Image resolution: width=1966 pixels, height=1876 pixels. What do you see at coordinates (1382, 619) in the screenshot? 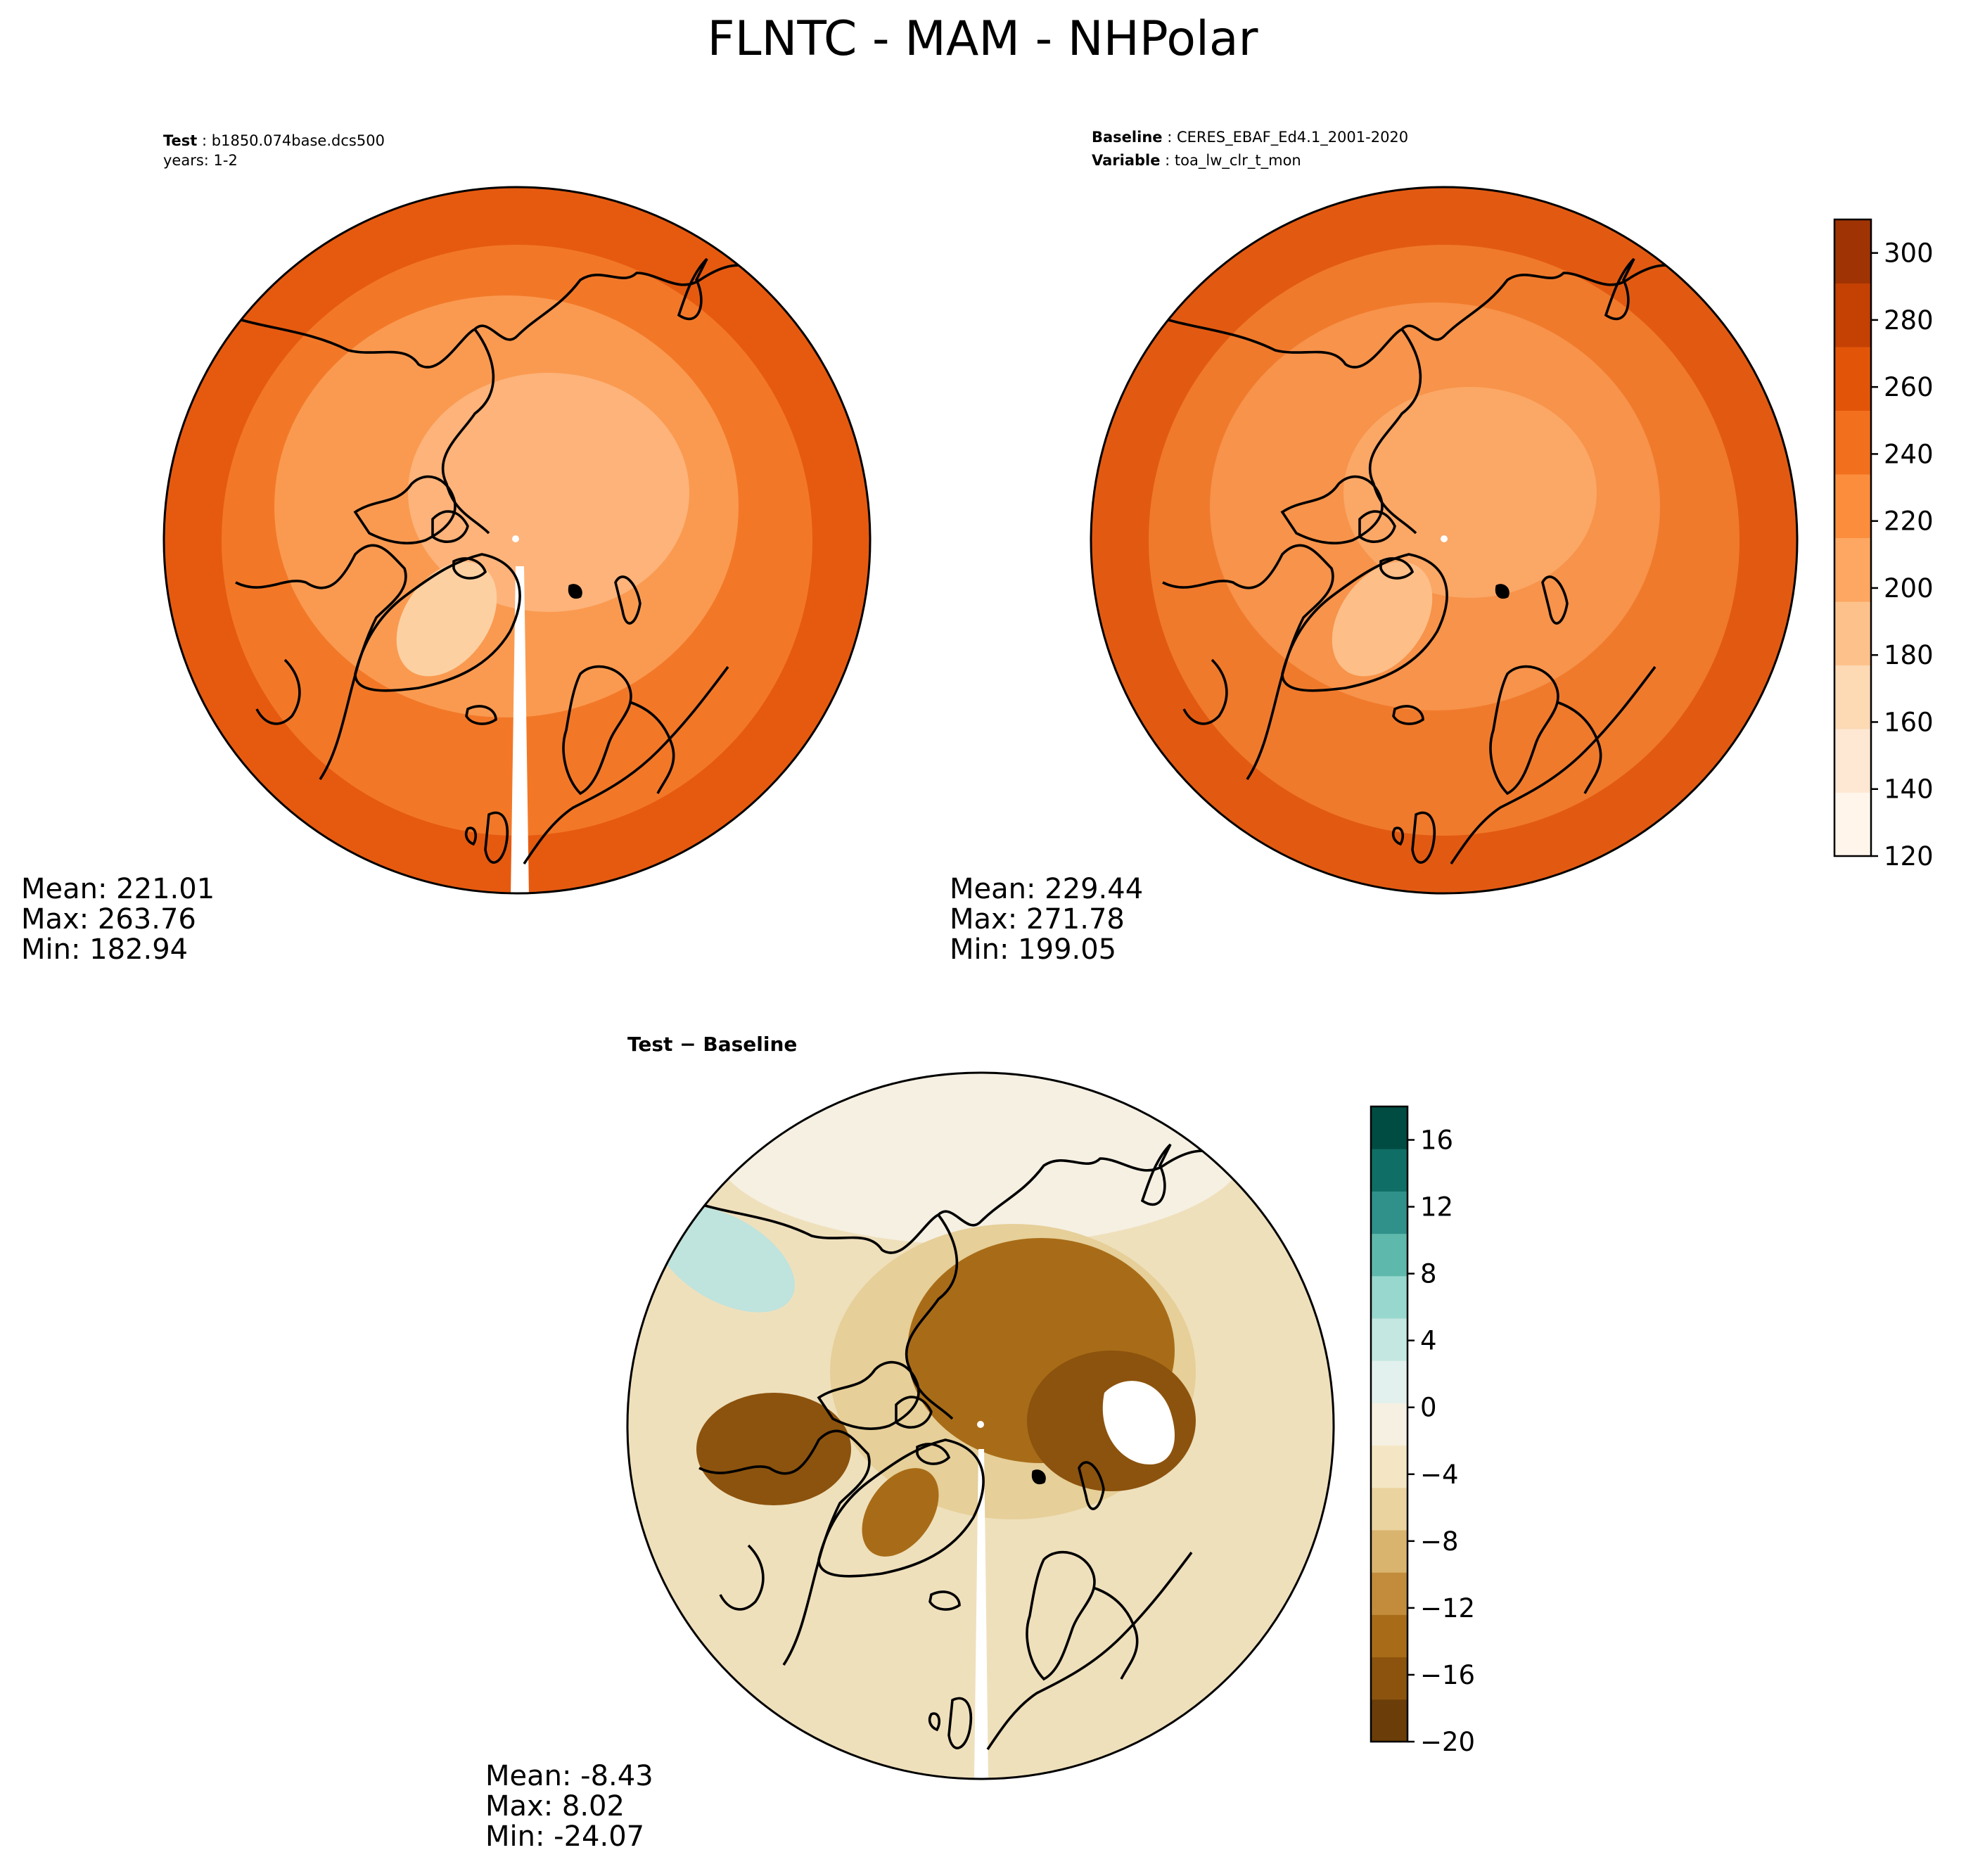
I see `baseline-field-greenland` at bounding box center [1382, 619].